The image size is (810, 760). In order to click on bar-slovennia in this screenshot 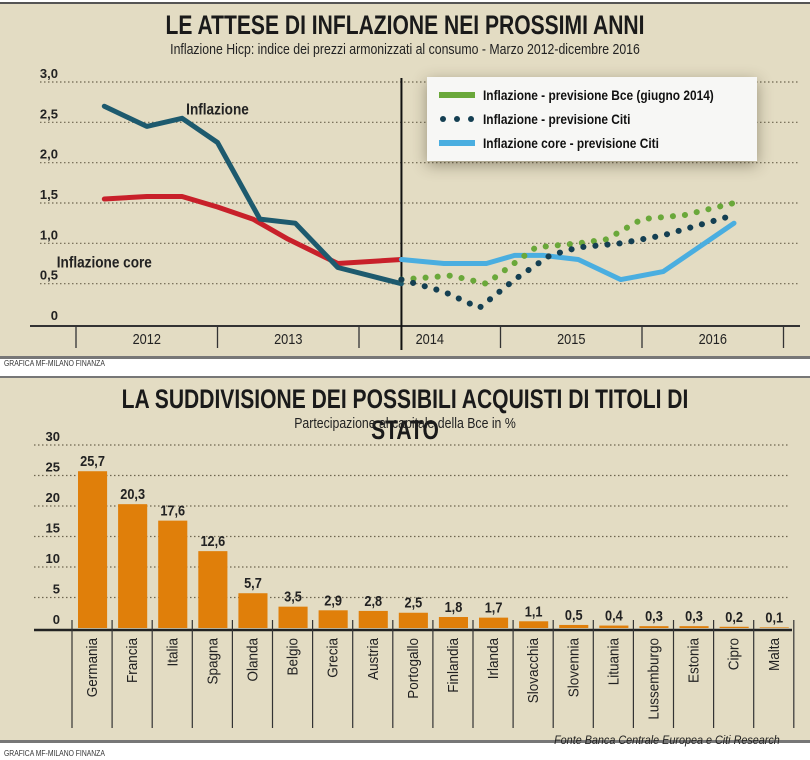, I will do `click(574, 626)`.